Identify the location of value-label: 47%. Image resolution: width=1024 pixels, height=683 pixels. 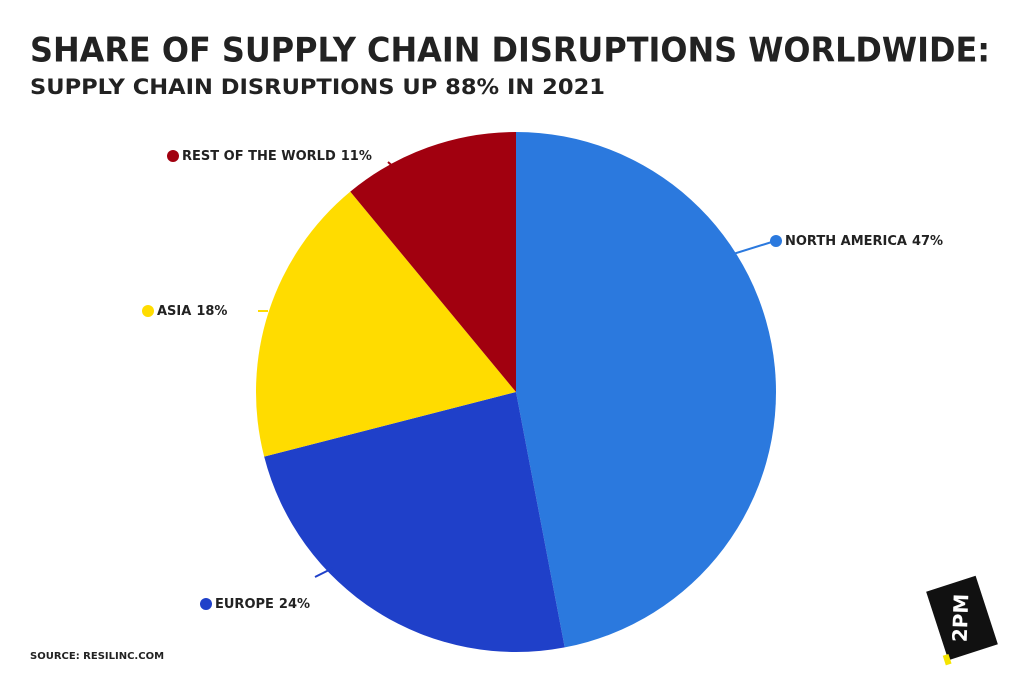
(927, 241).